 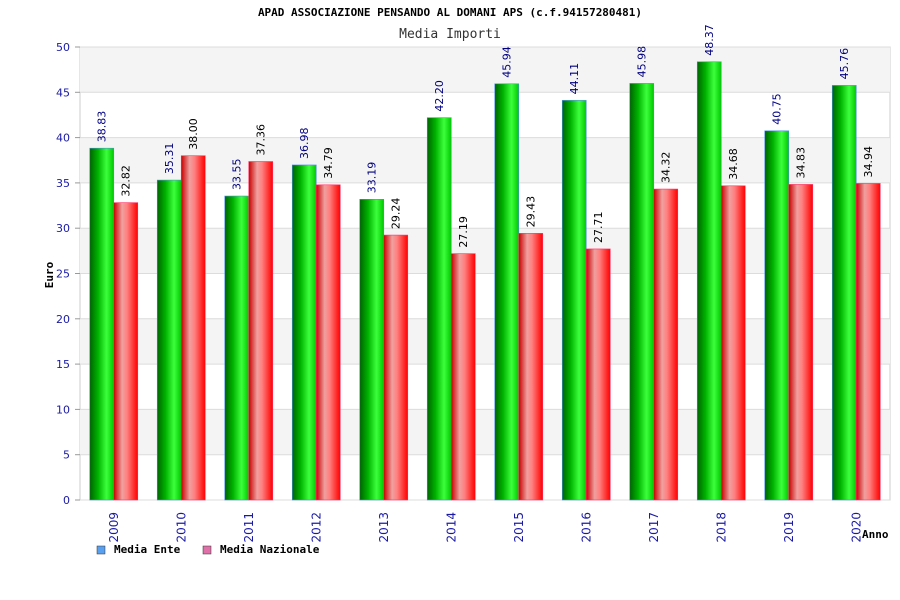 What do you see at coordinates (304, 143) in the screenshot?
I see `value-label: 36.98` at bounding box center [304, 143].